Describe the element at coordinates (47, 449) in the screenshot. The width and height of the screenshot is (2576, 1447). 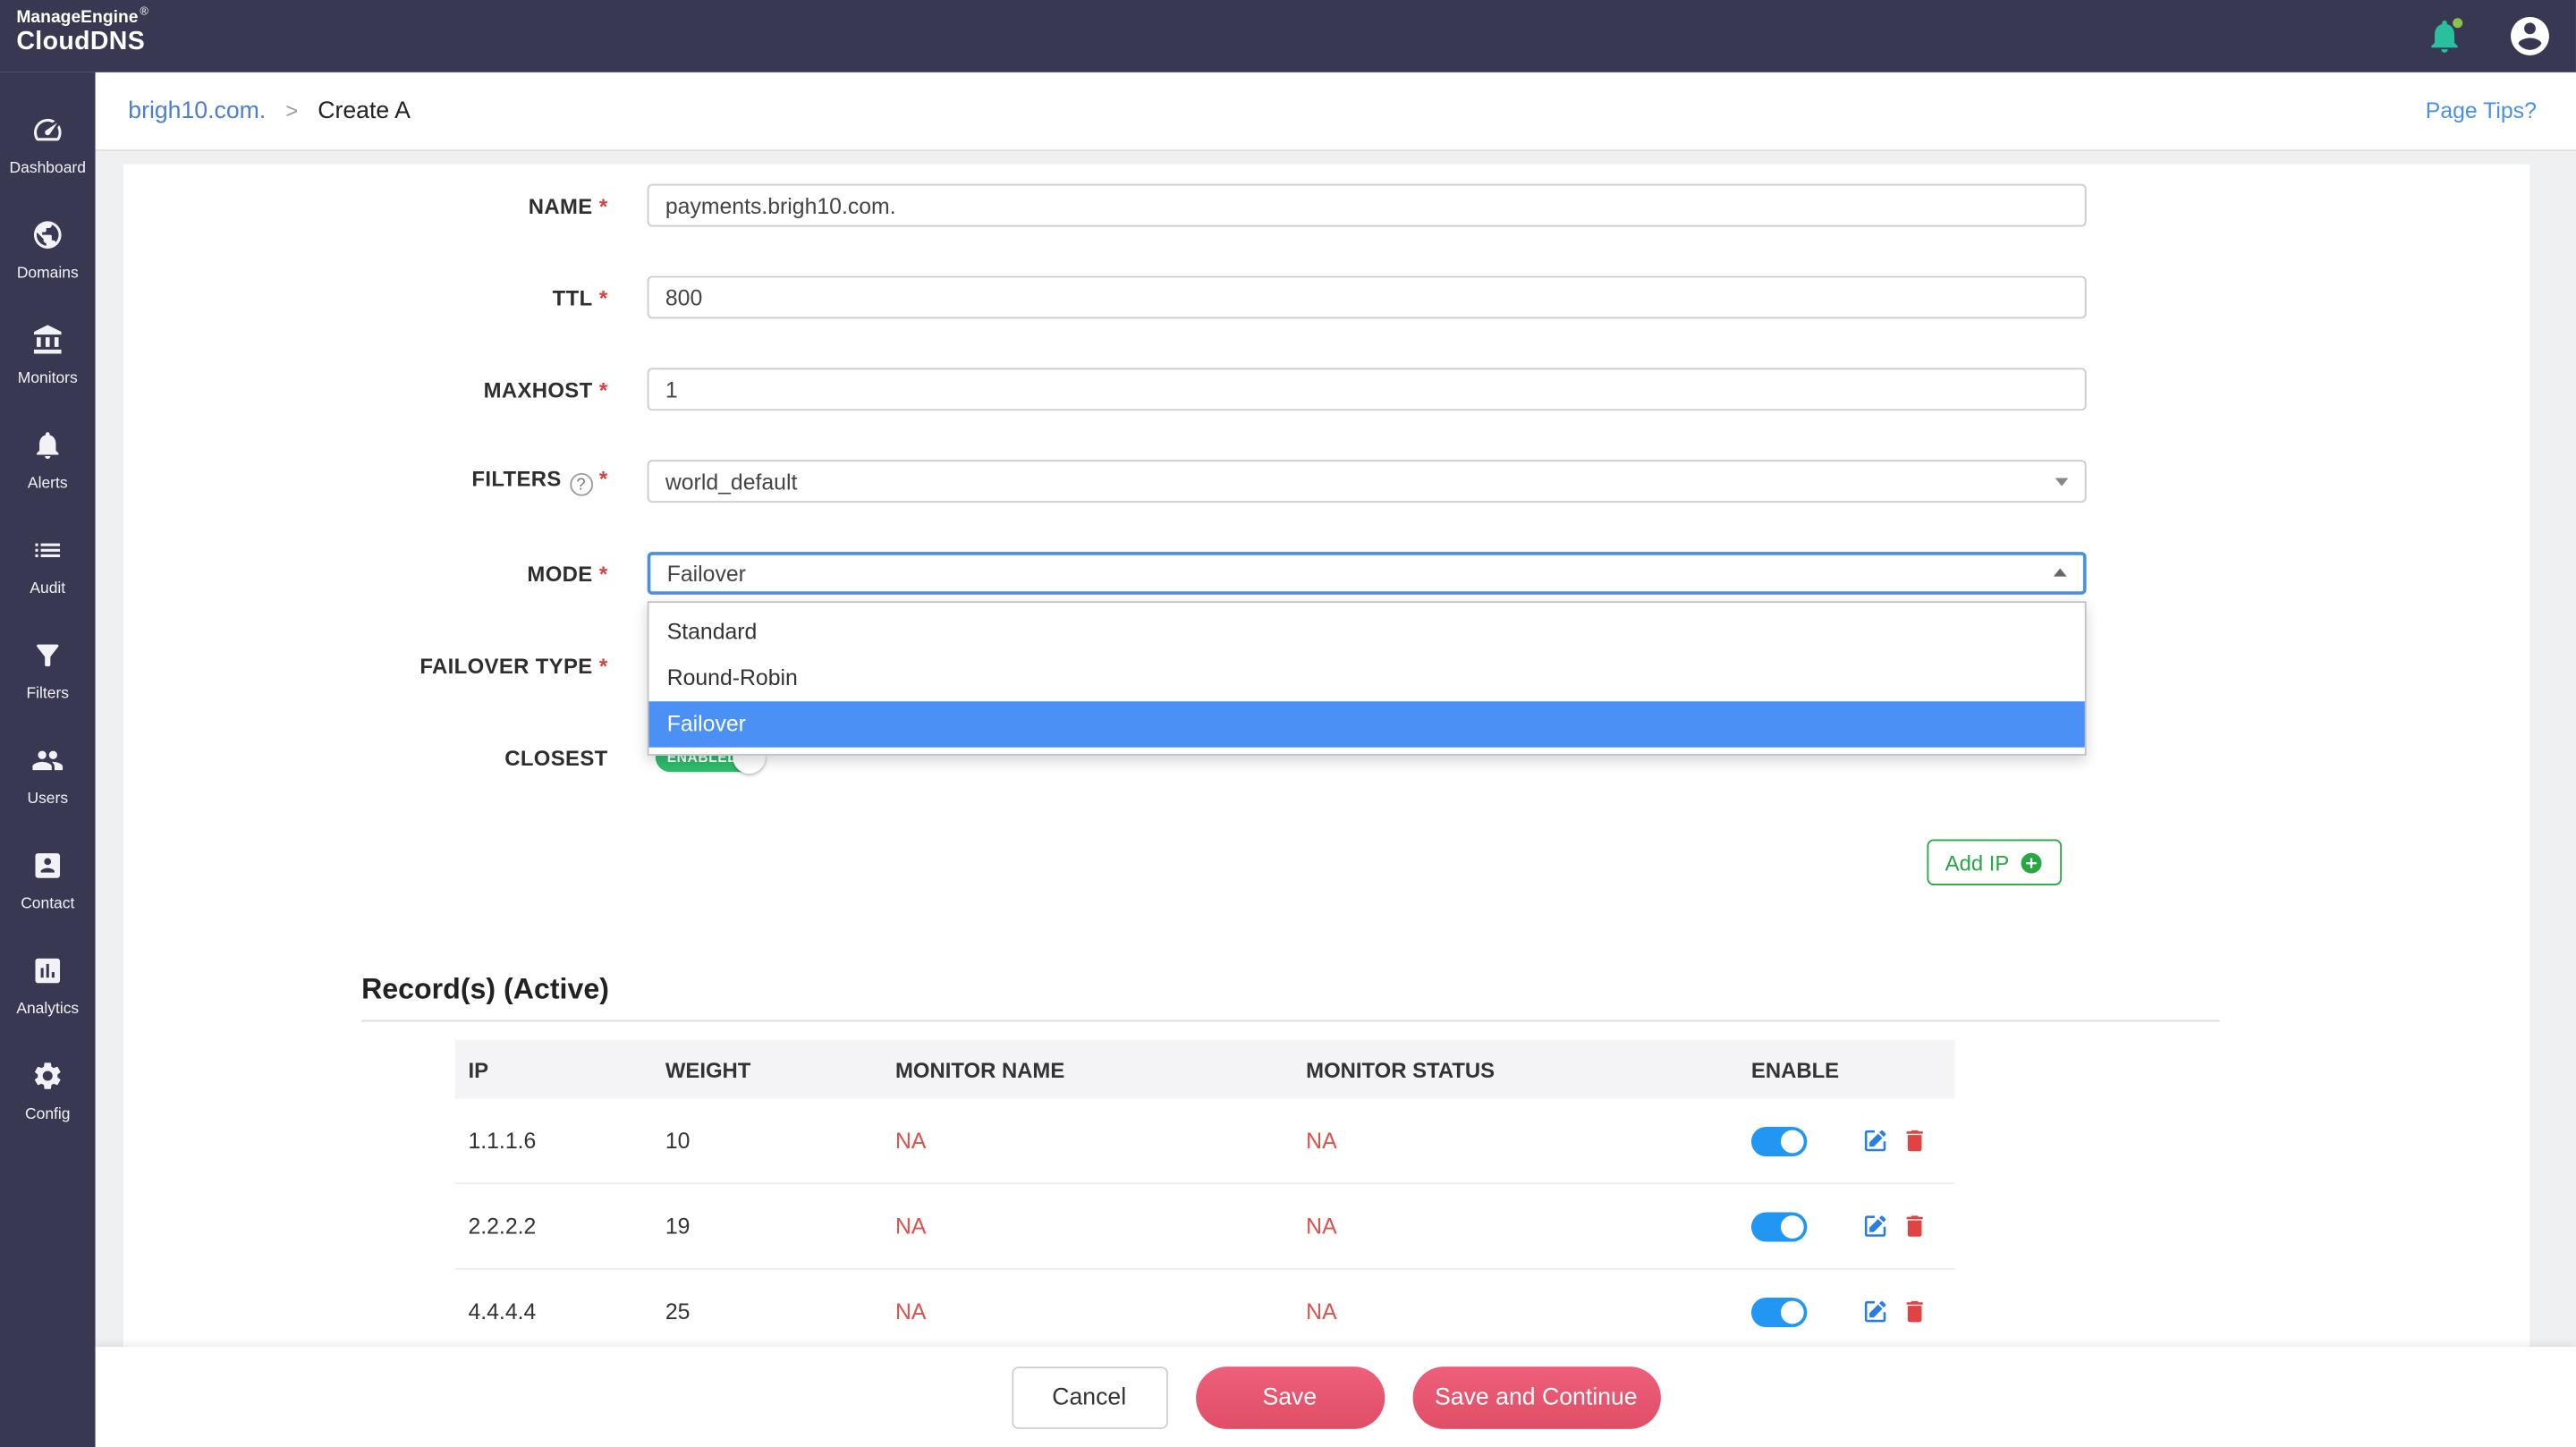
I see `bell-icon` at that location.